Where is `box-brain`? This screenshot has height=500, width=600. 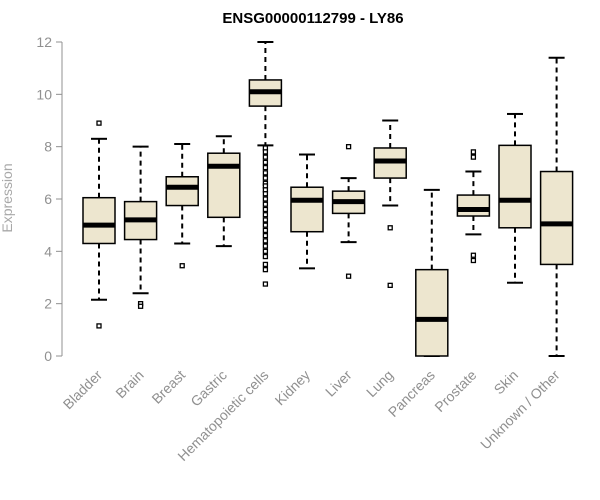 box-brain is located at coordinates (140, 227).